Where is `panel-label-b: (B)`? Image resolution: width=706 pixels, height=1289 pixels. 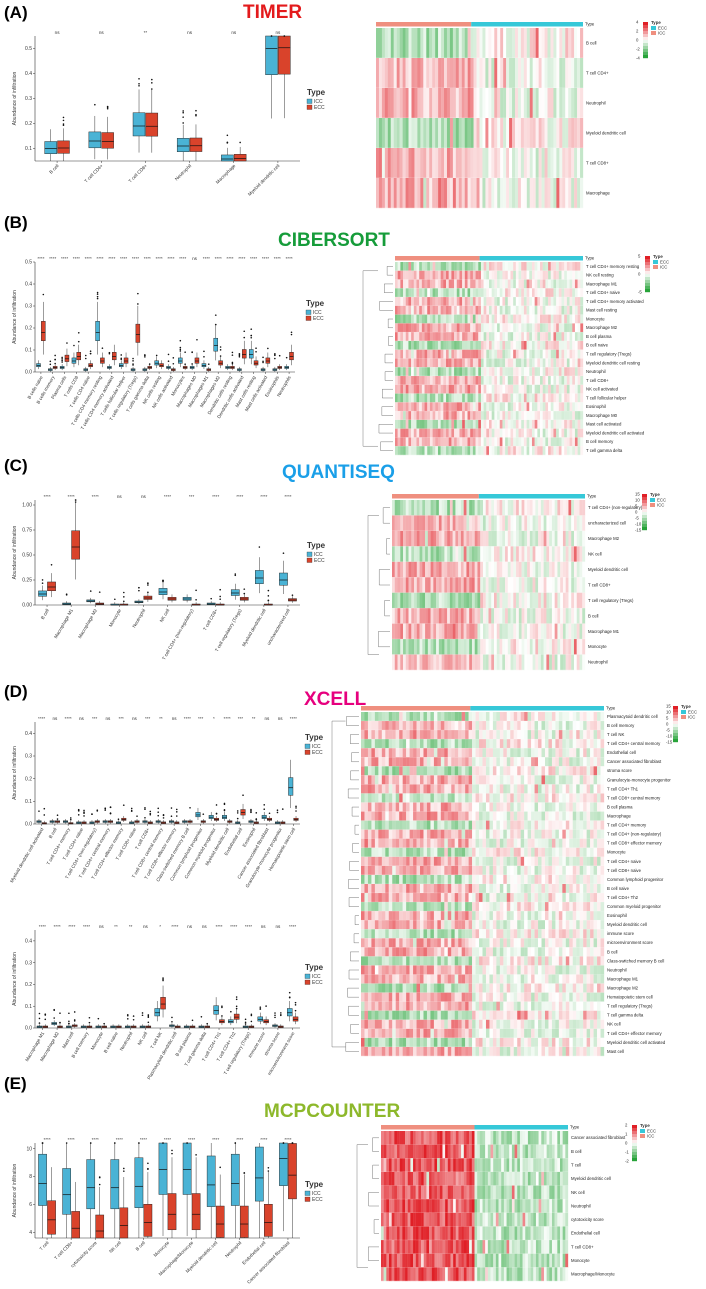 panel-label-b: (B) is located at coordinates (16, 222).